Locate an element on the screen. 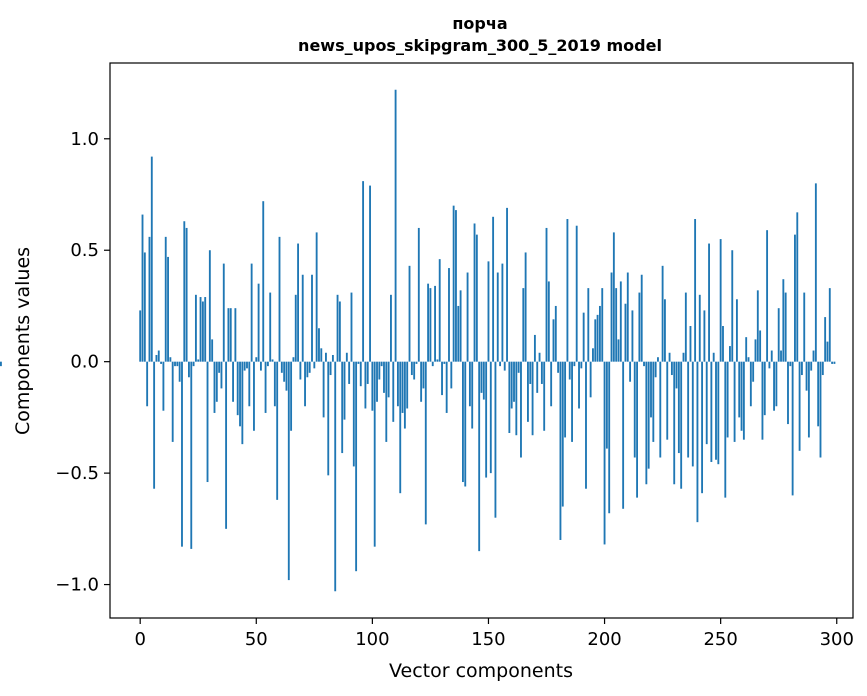 The width and height of the screenshot is (867, 696). x-tick-label: 250 is located at coordinates (720, 639).